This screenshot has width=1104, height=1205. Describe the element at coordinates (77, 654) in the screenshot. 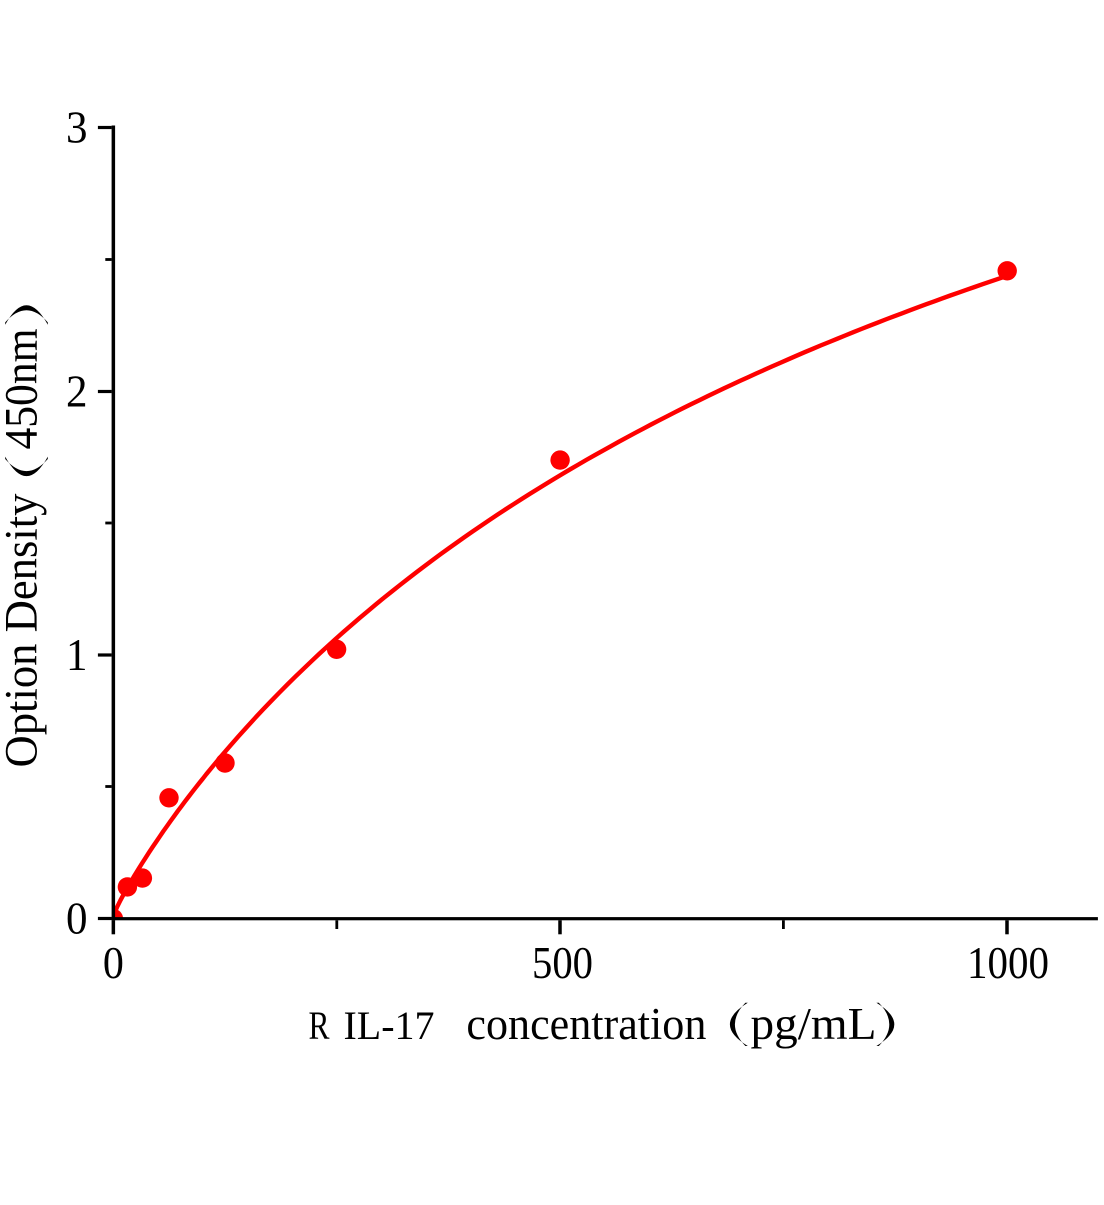

I see `svg-text: 1` at that location.